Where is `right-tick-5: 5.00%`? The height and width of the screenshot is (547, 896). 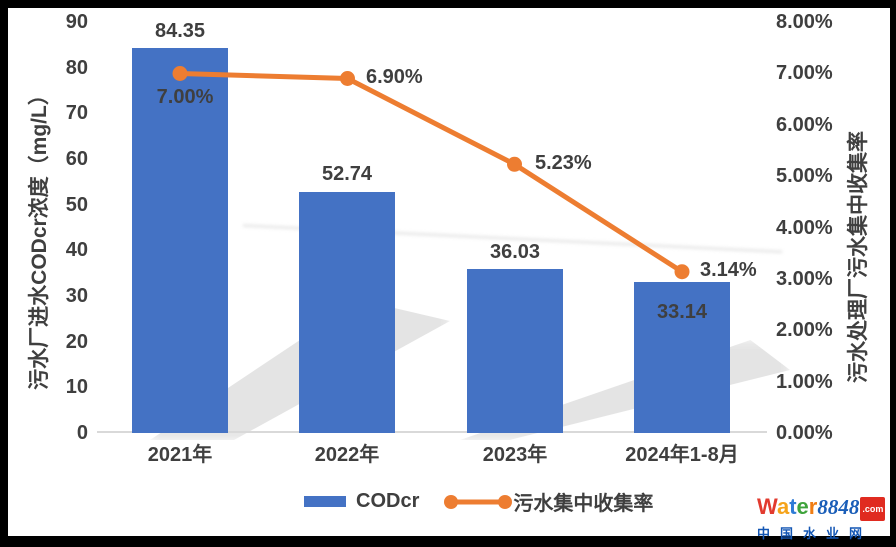
right-tick-5: 5.00% is located at coordinates (804, 176).